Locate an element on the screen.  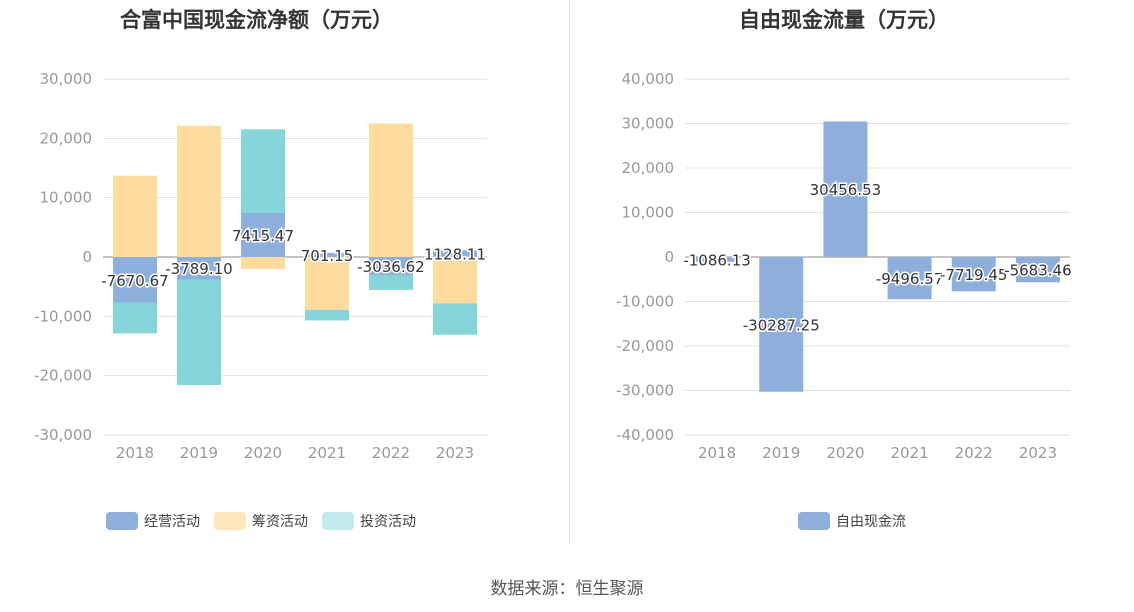
right-data-label: -5683.46 is located at coordinates (1037, 271).